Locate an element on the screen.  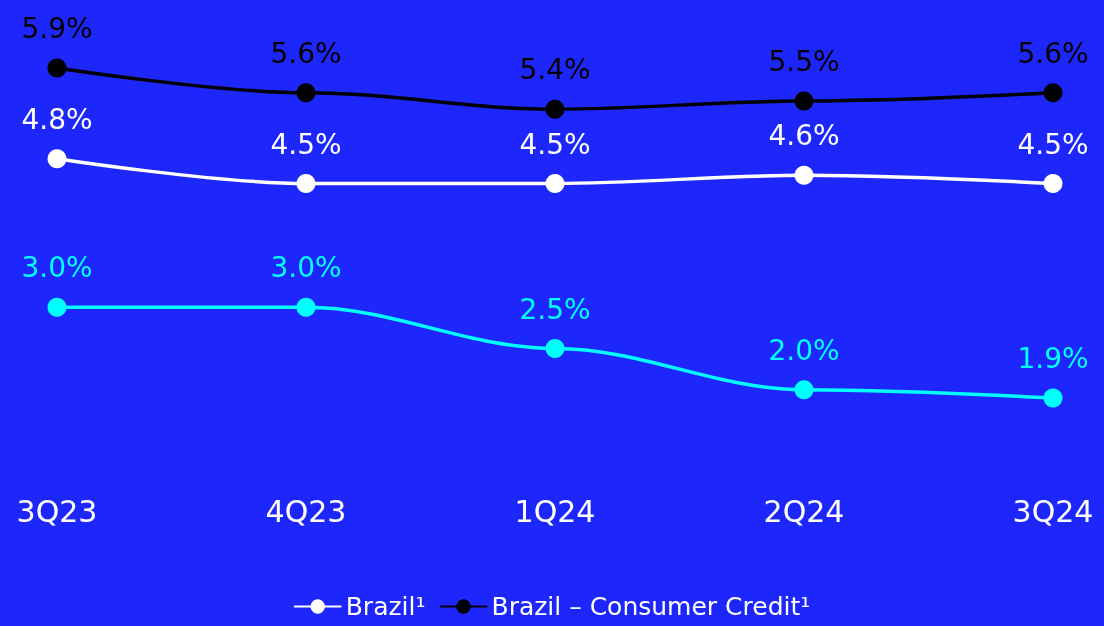
x-tick-label: 1Q24 is located at coordinates (555, 511).